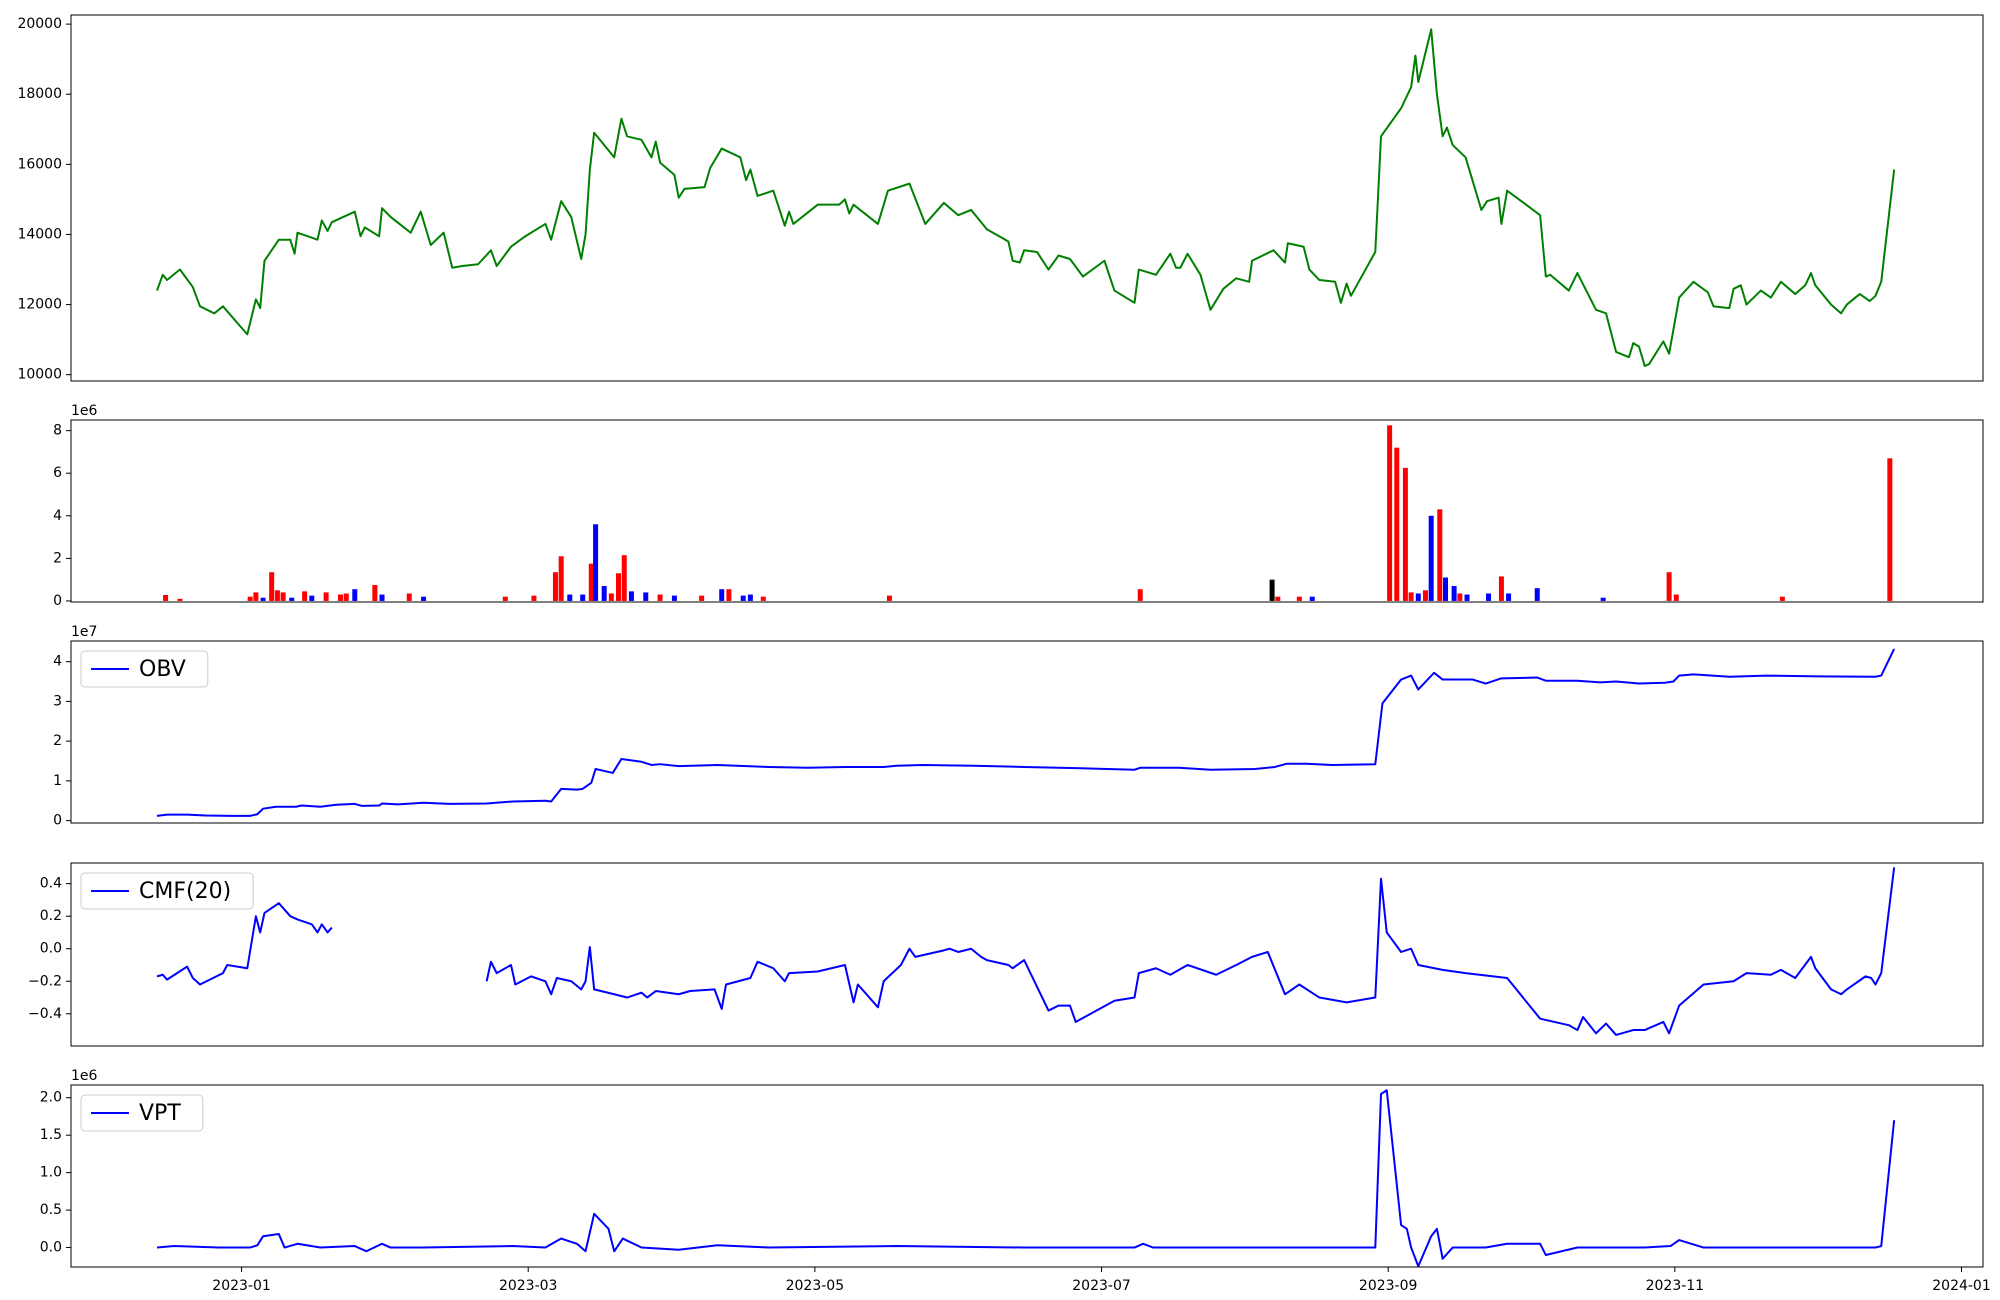  What do you see at coordinates (51, 1098) in the screenshot?
I see `y-tick-label: 2.0` at bounding box center [51, 1098].